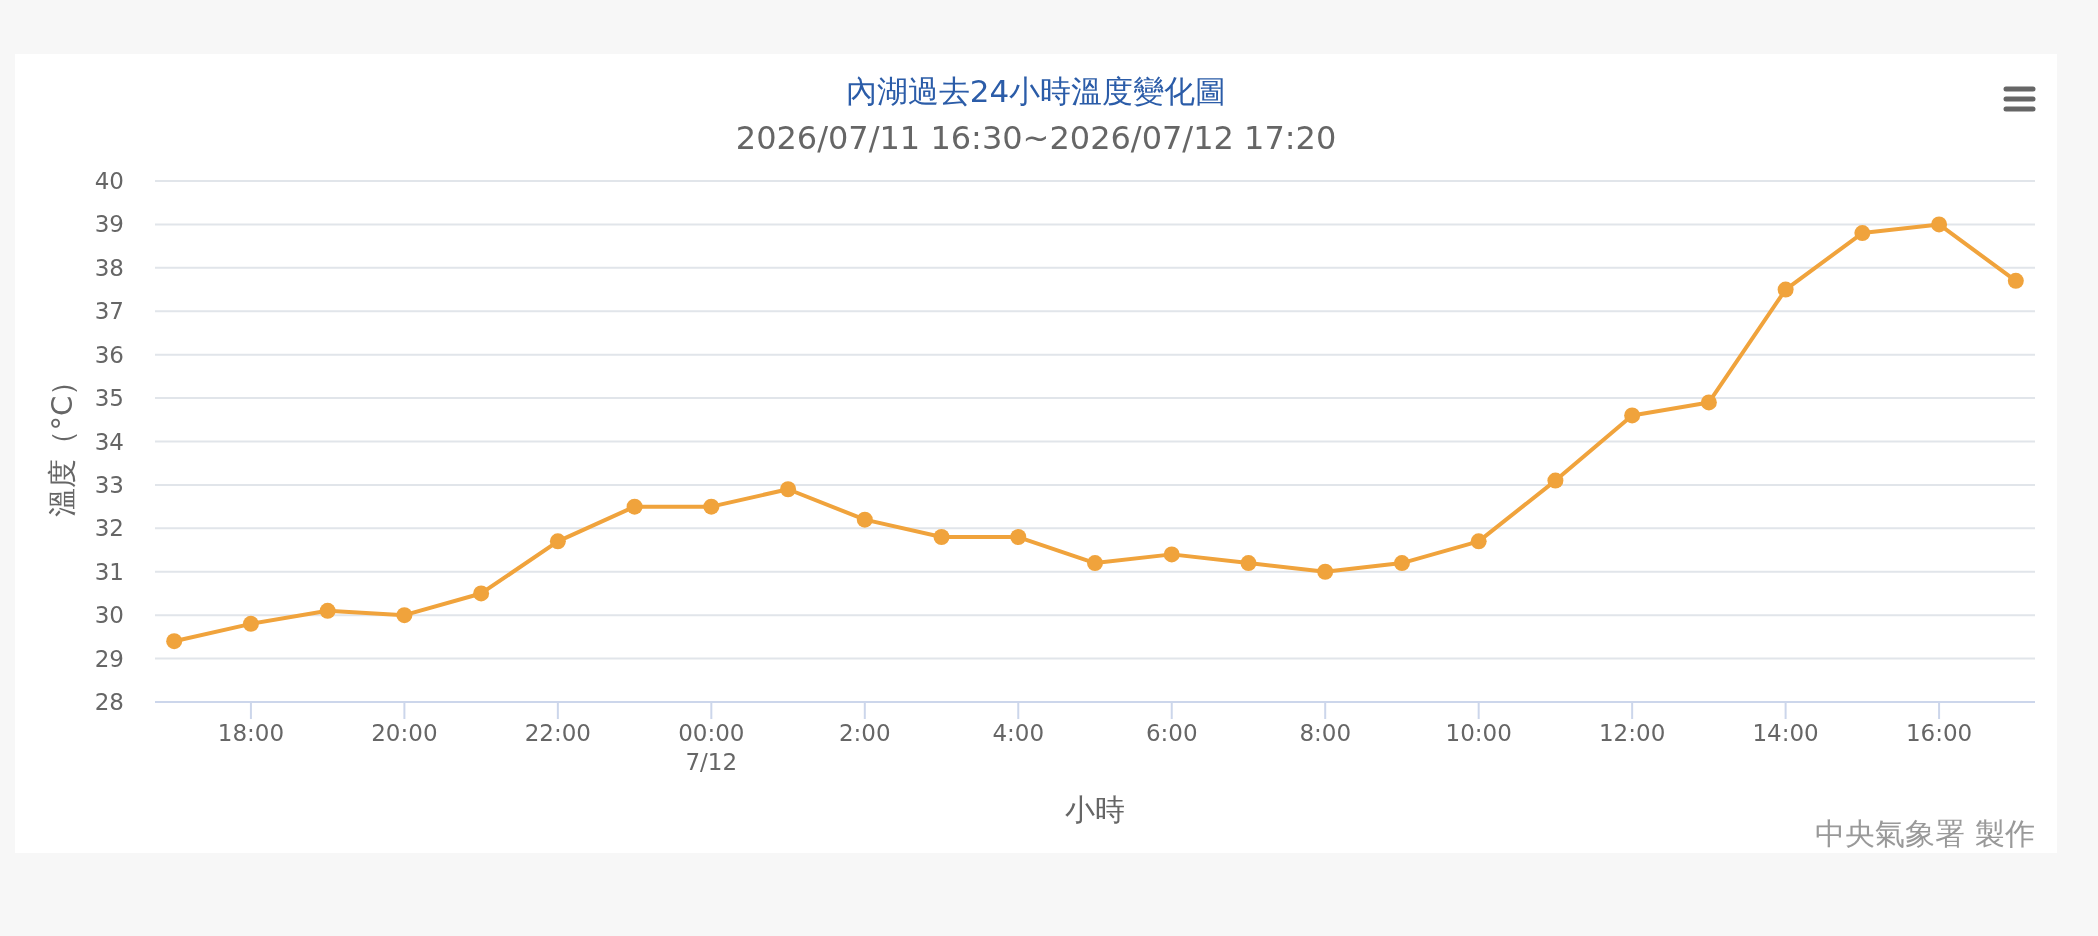 Image resolution: width=2098 pixels, height=936 pixels. What do you see at coordinates (109, 398) in the screenshot?
I see `y-tick-label: 35` at bounding box center [109, 398].